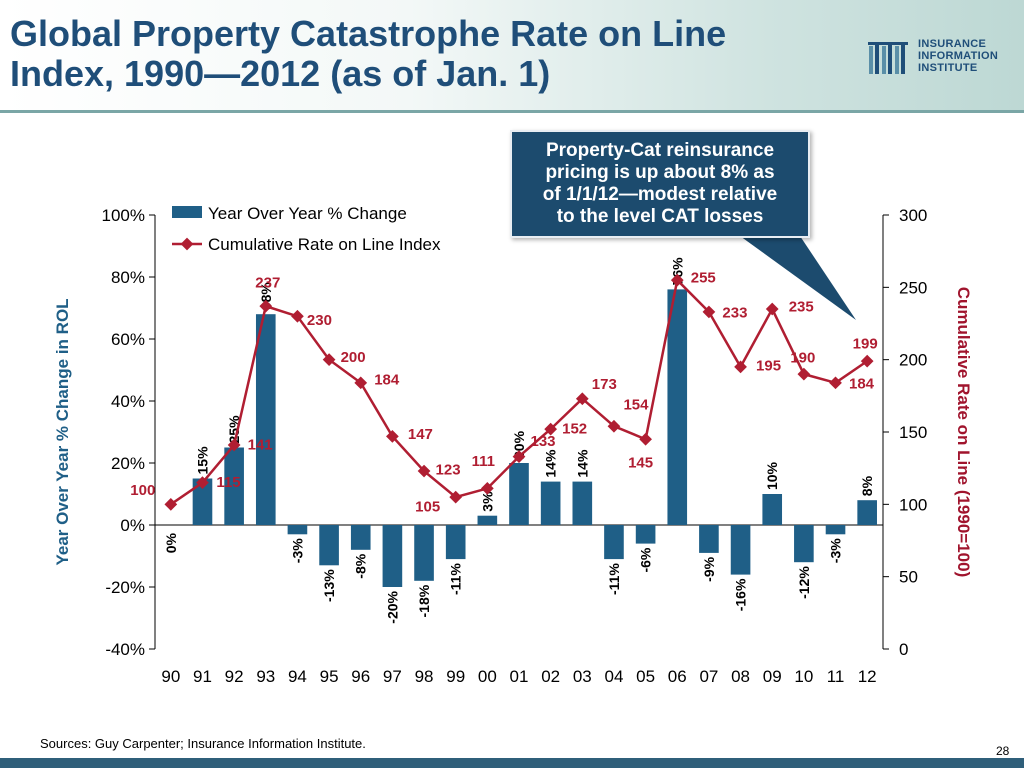 This screenshot has height=768, width=1024. What do you see at coordinates (234, 676) in the screenshot?
I see `x-tick-label: 92` at bounding box center [234, 676].